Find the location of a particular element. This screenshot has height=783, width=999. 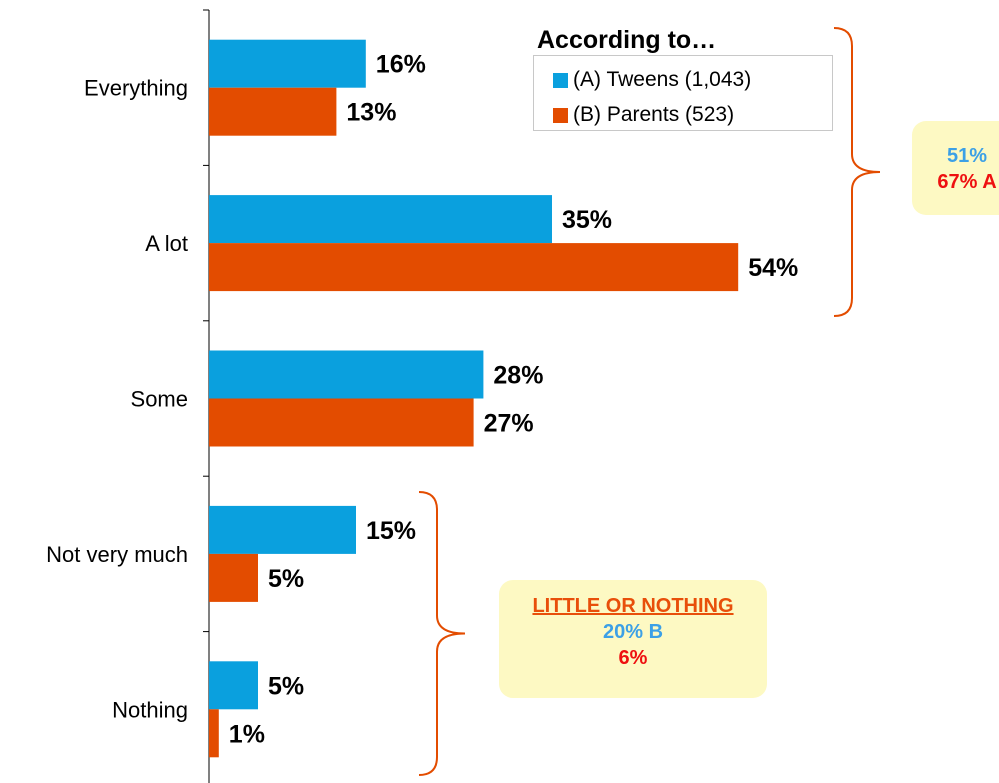

legend-swatch-parents is located at coordinates (560, 115).